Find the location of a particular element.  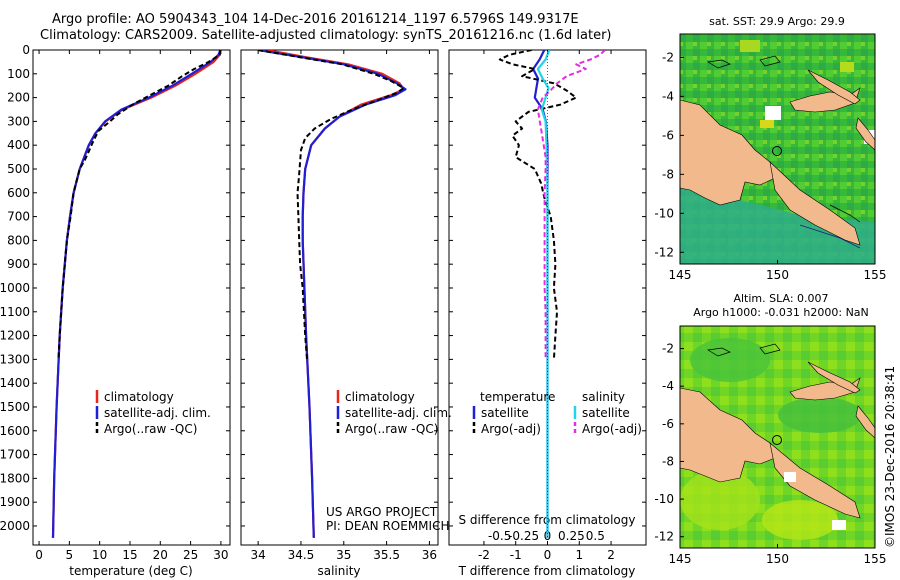

x-tick-label: 35 is located at coordinates (343, 555).